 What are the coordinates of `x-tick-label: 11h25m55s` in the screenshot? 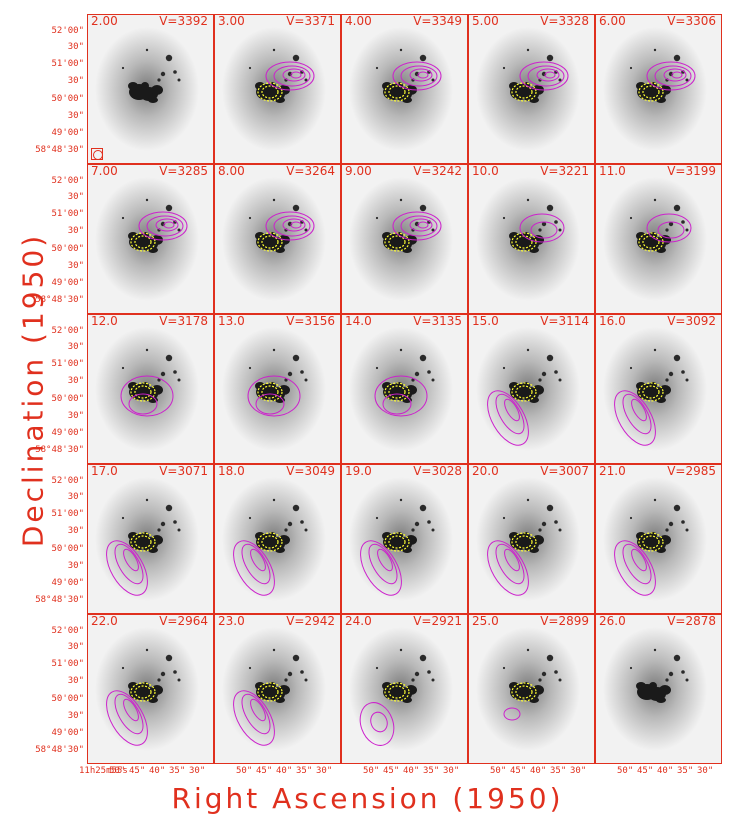 It's located at (103, 771).